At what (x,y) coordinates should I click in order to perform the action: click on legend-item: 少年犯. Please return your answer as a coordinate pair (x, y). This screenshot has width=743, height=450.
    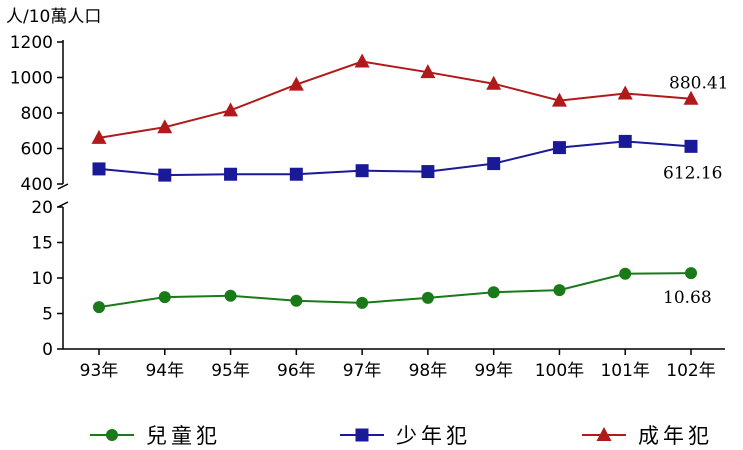
    Looking at the image, I should click on (405, 436).